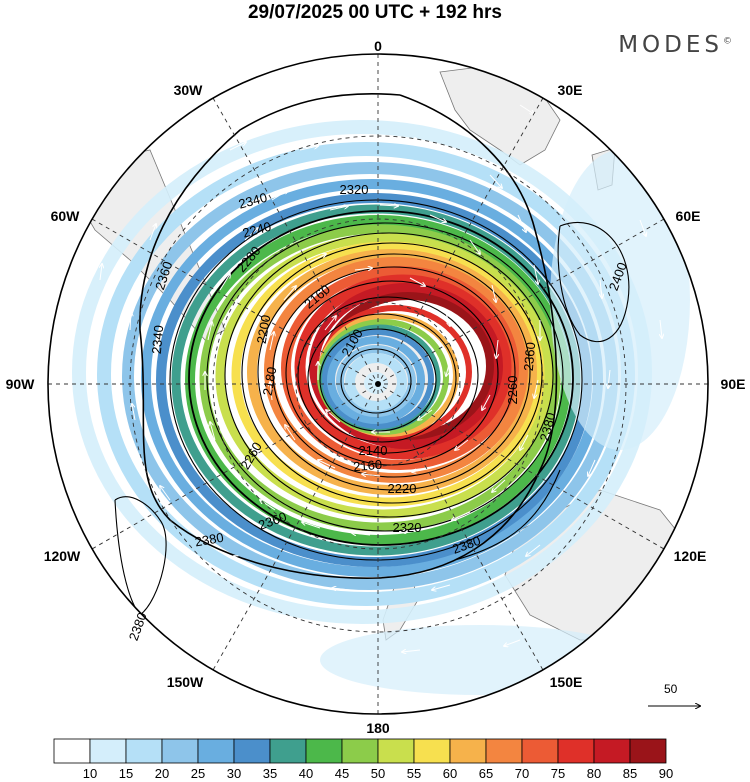  What do you see at coordinates (378, 773) in the screenshot?
I see `colorbar-tick-label: 50` at bounding box center [378, 773].